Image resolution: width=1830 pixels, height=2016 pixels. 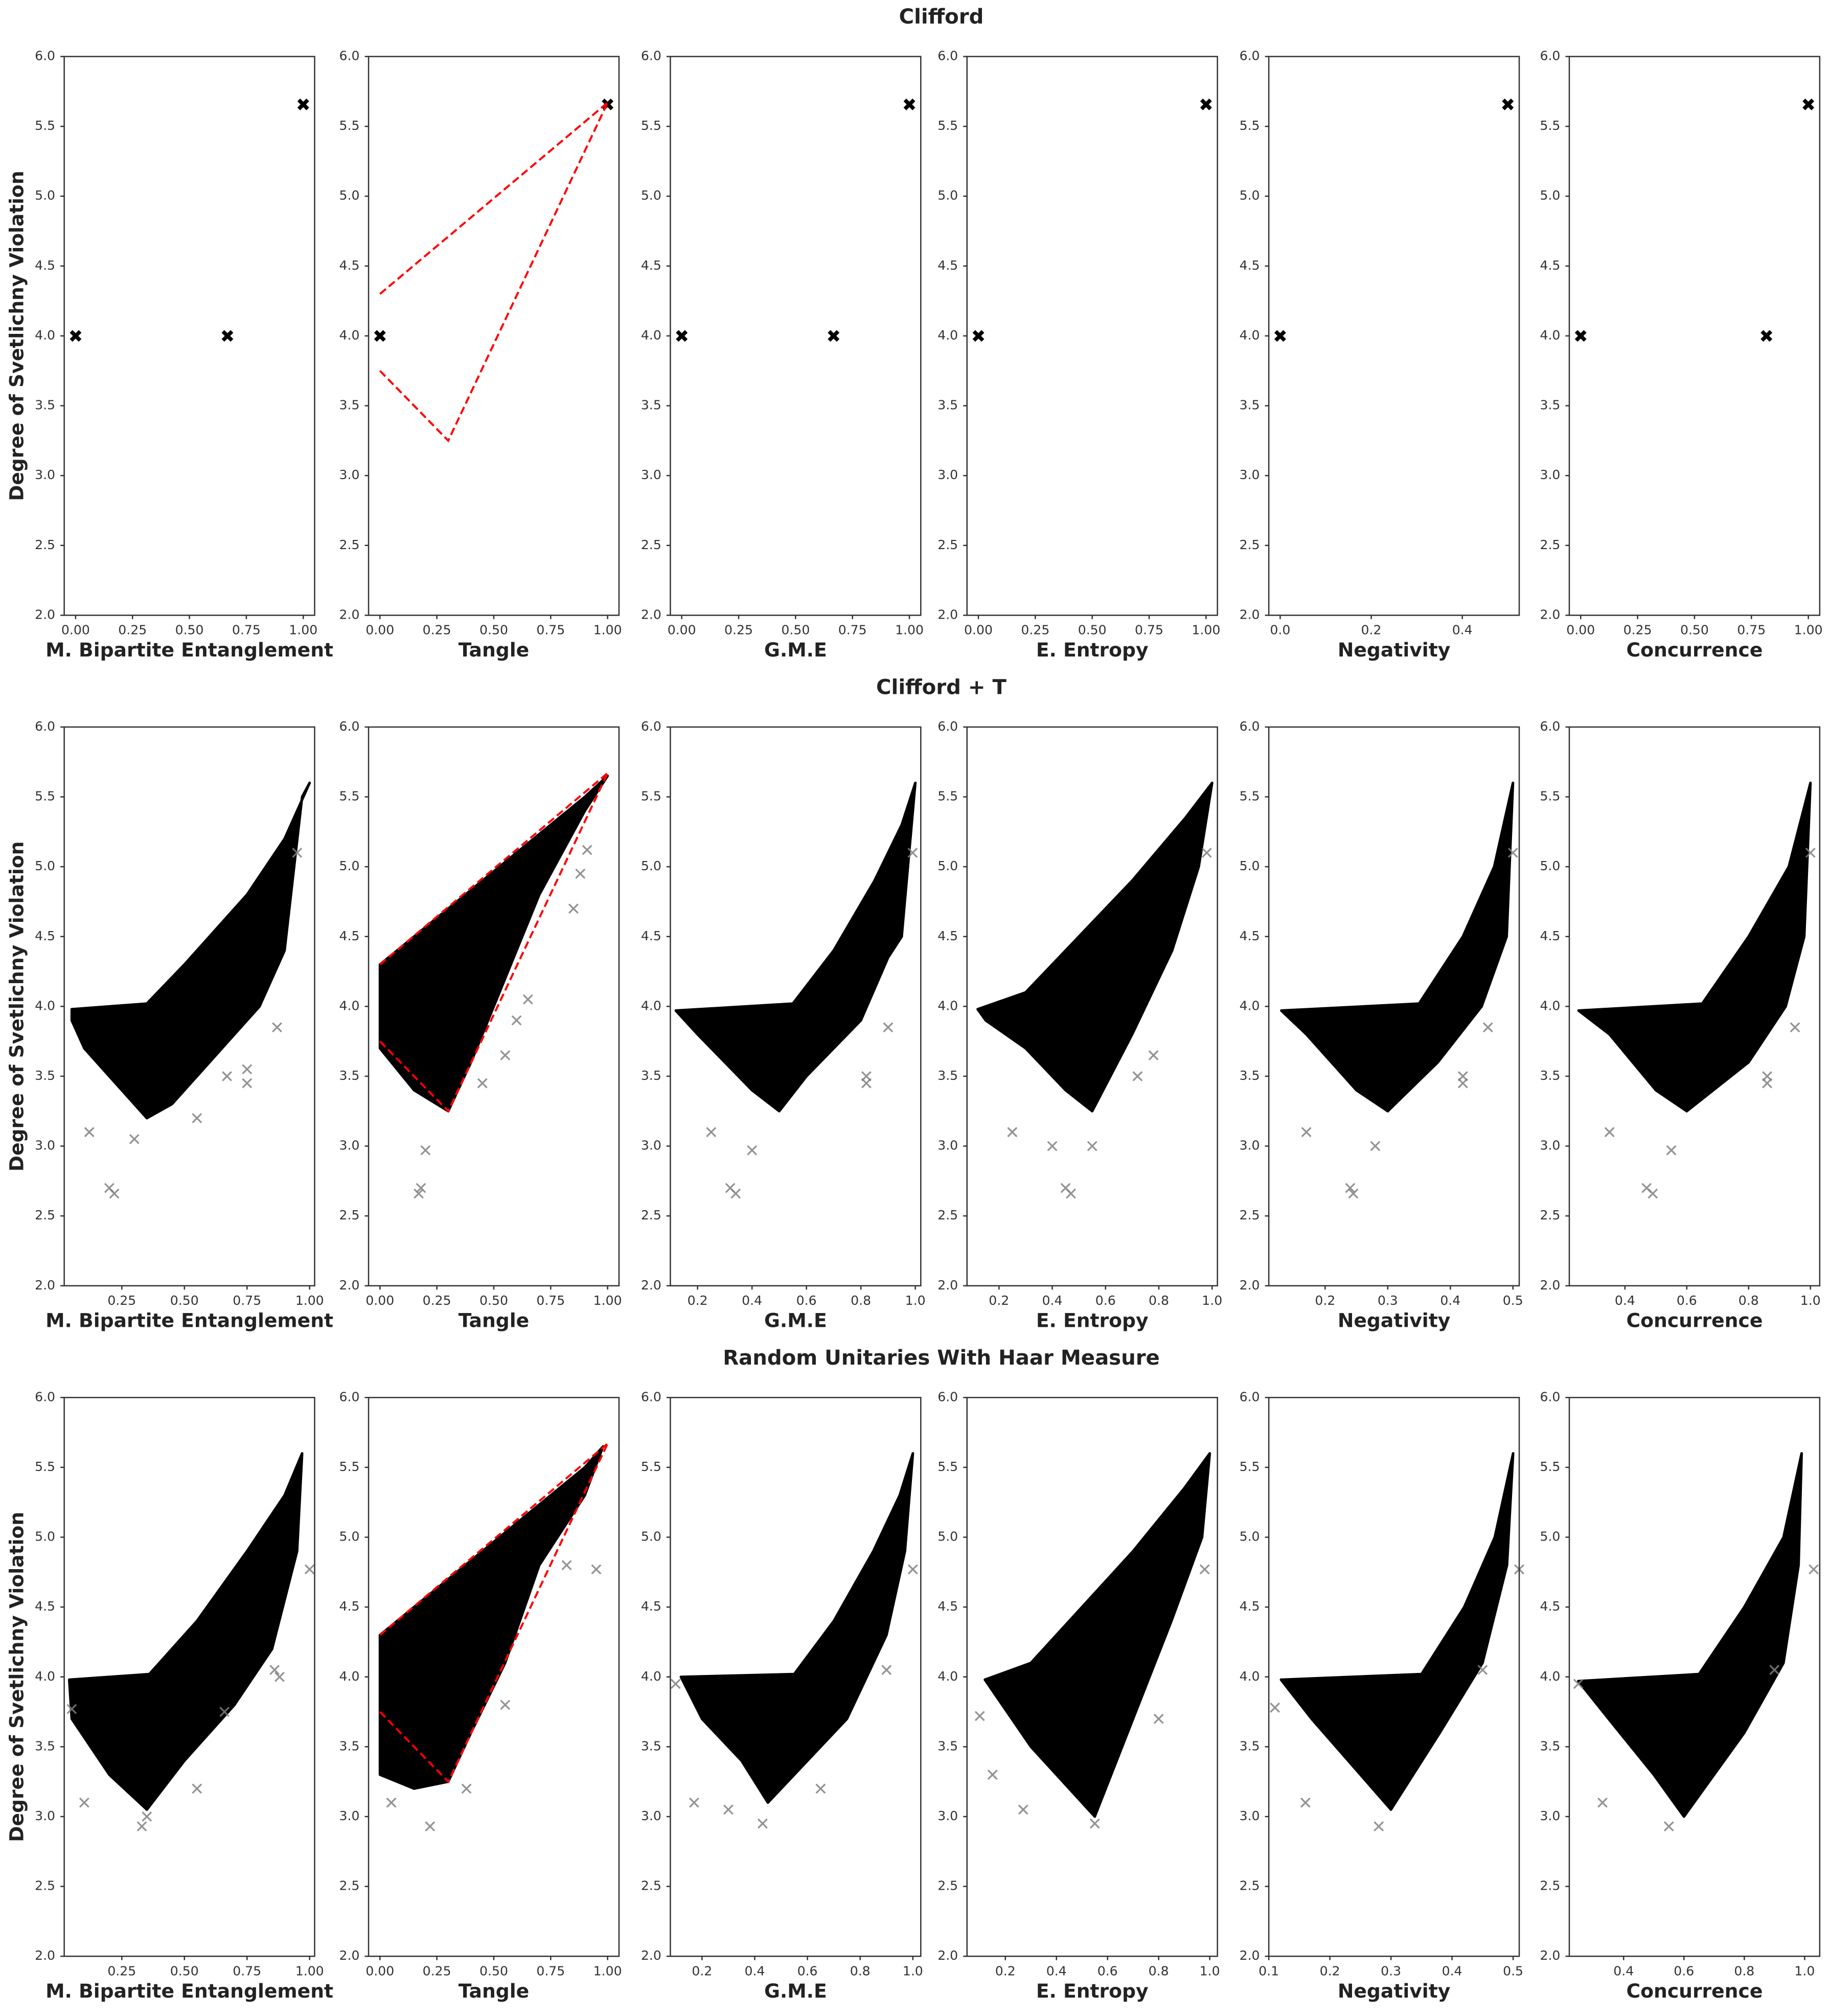 I want to click on x-tick-label: 0.00, so click(x=379, y=630).